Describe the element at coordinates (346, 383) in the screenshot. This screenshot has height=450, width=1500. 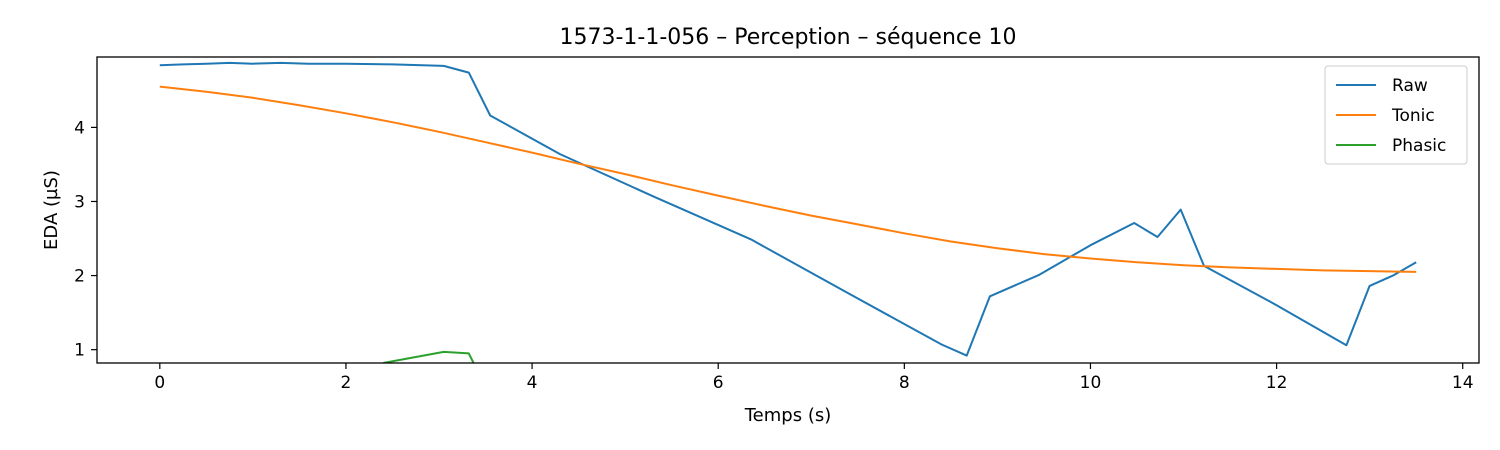
I see `x-tick-label: 2` at that location.